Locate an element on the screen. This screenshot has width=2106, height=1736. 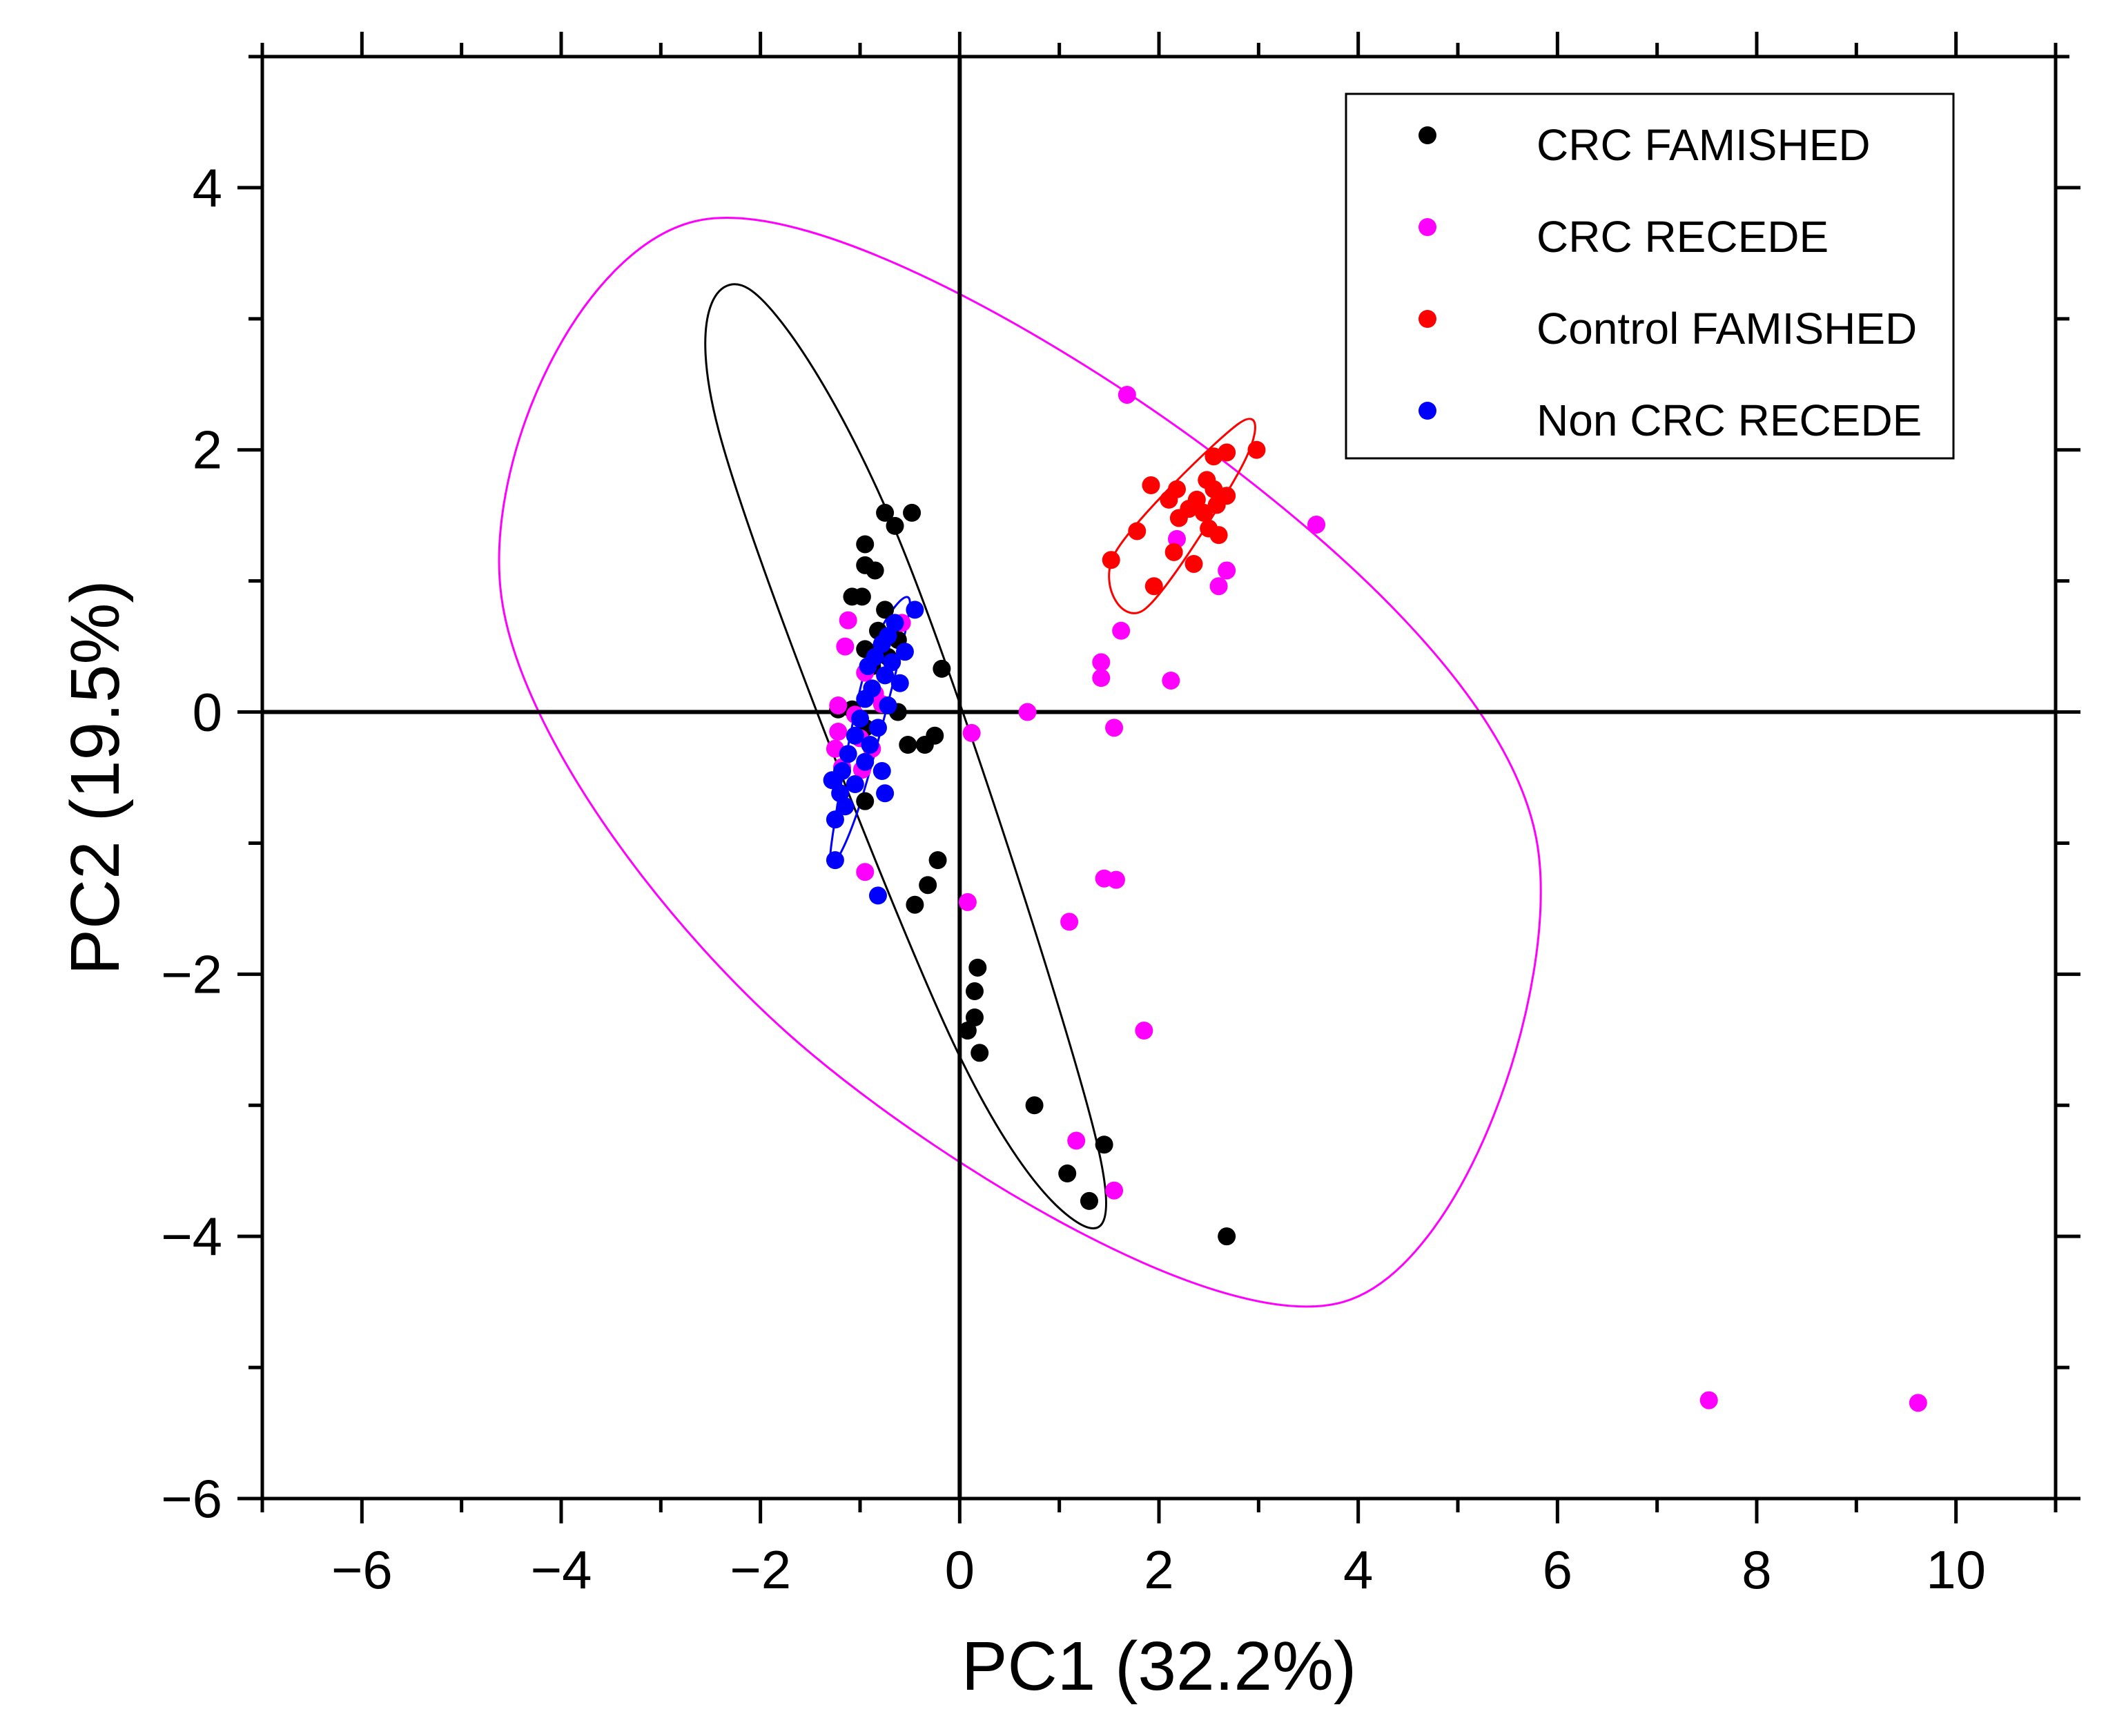
y-tick-label: −2 is located at coordinates (191, 974).